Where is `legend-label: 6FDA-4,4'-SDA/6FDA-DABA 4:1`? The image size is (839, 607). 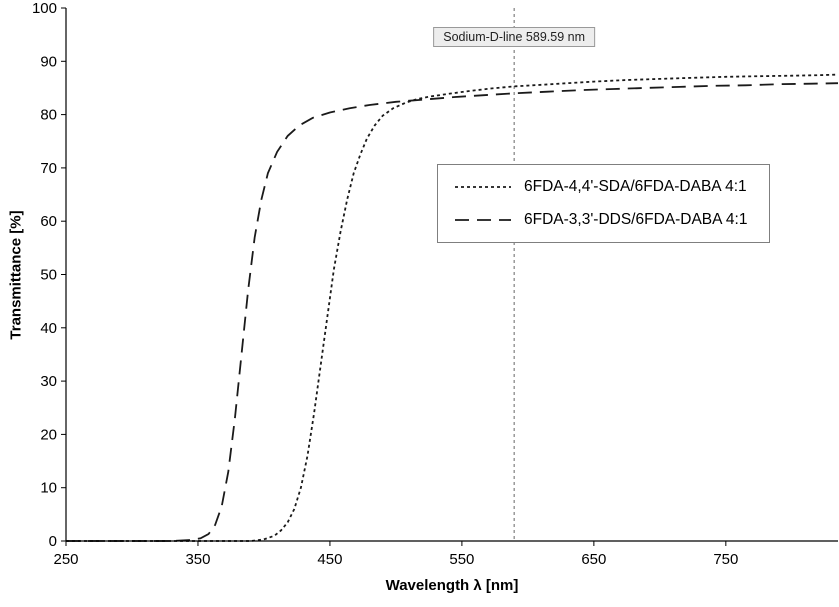
legend-label: 6FDA-4,4'-SDA/6FDA-DABA 4:1 is located at coordinates (635, 186).